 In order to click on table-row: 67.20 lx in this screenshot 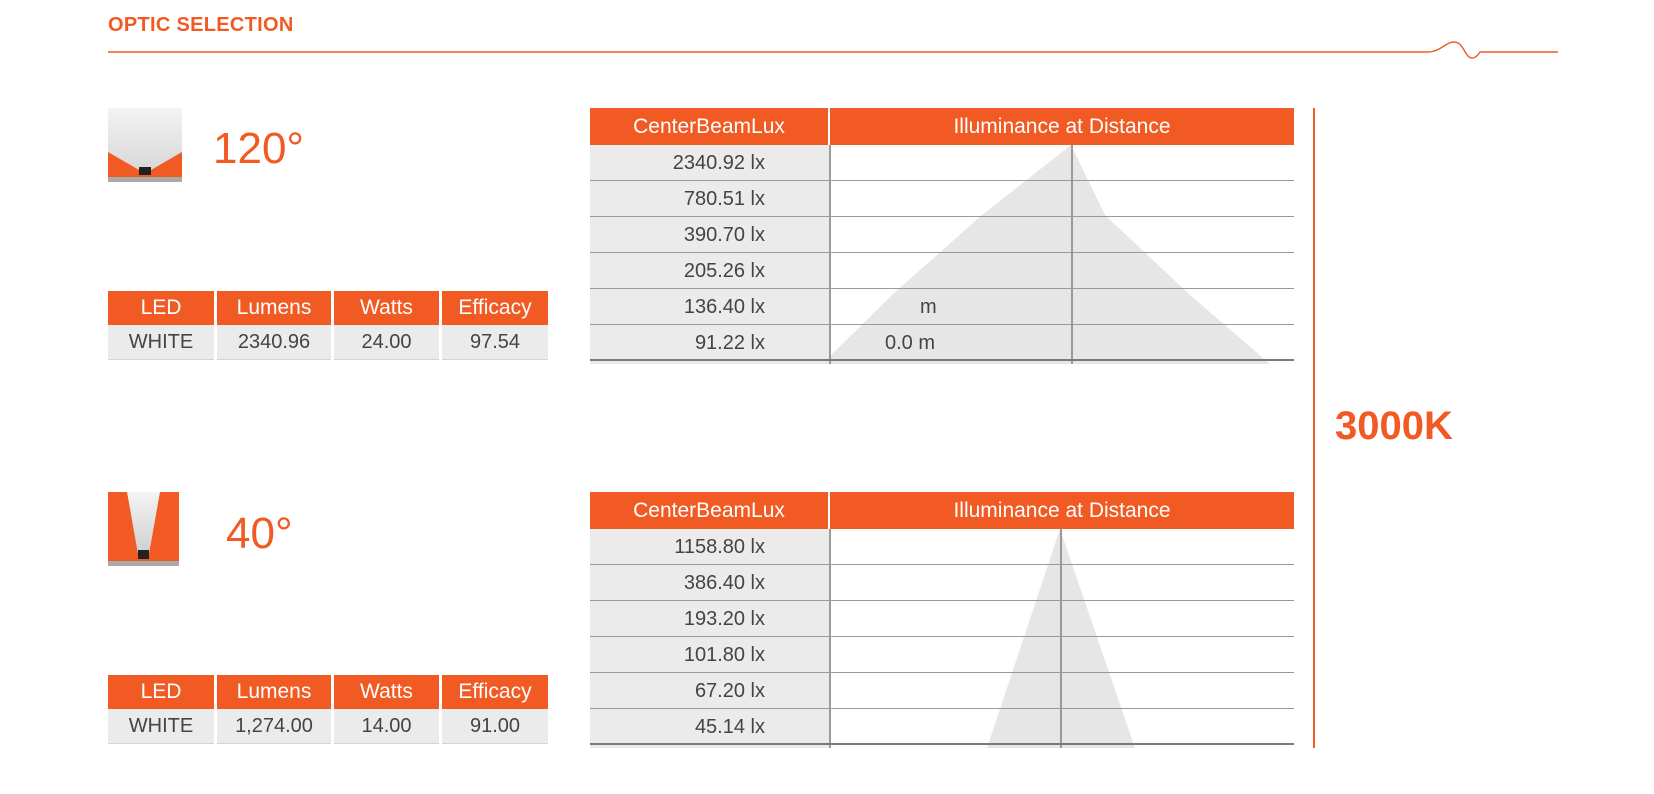, I will do `click(942, 691)`.